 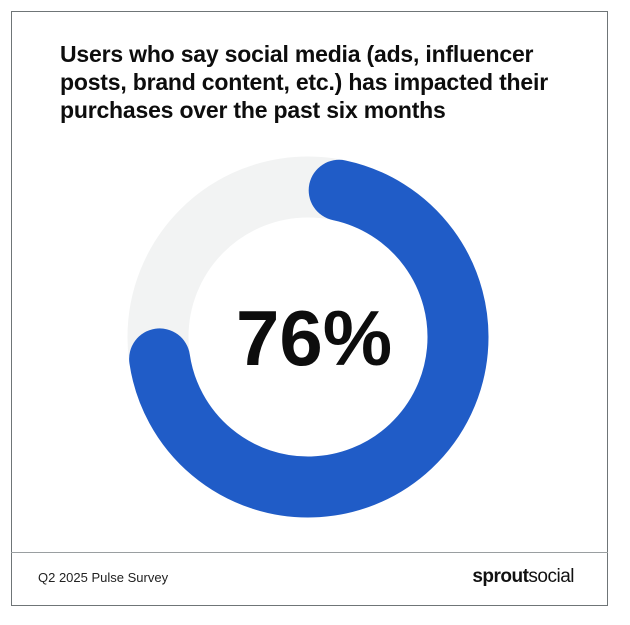 What do you see at coordinates (309, 552) in the screenshot?
I see `footer-divider` at bounding box center [309, 552].